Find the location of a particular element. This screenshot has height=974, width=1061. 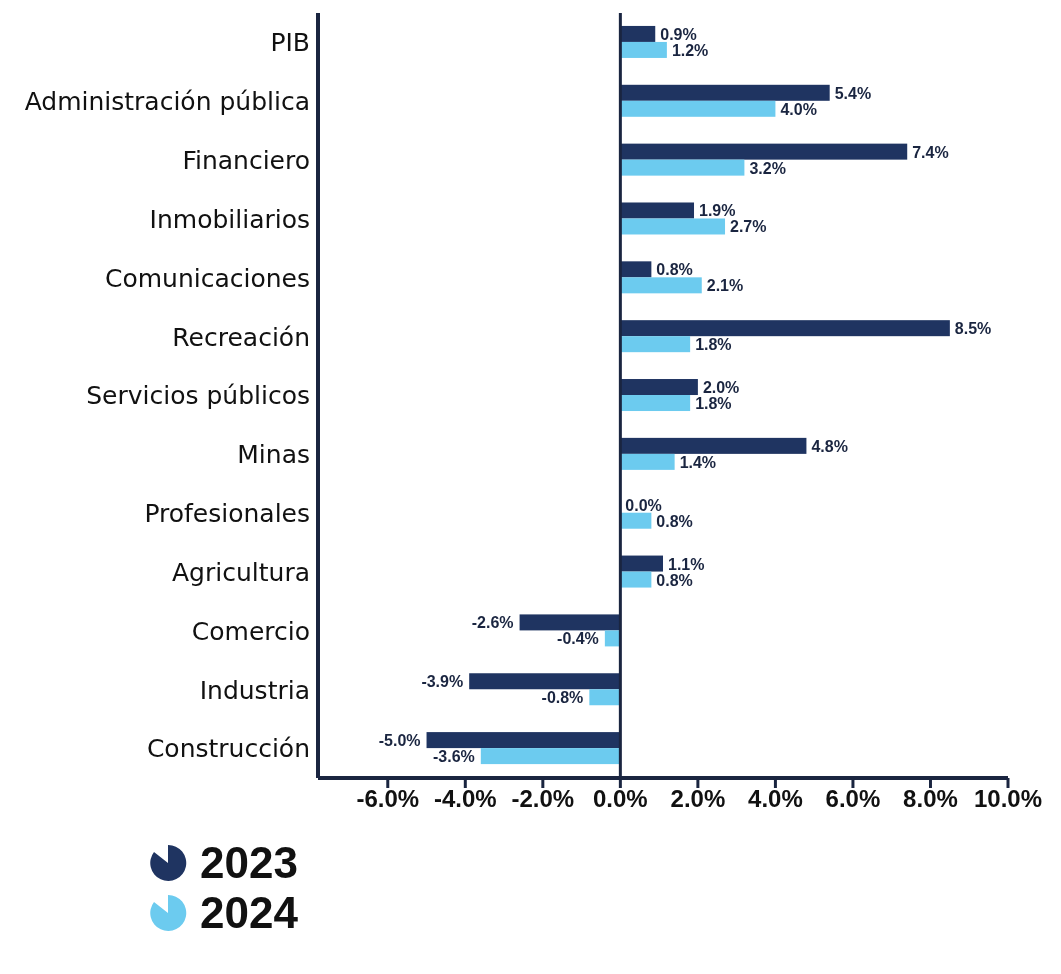

y-tick-label: Recreación is located at coordinates (241, 337).